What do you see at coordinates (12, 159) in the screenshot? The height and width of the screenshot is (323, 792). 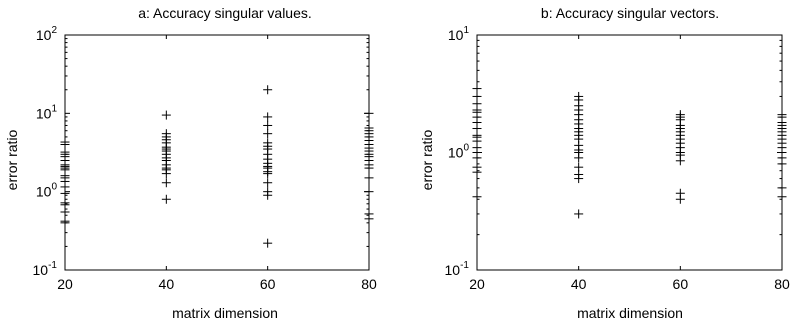 I see `panel-a-ylabel: error ratio` at bounding box center [12, 159].